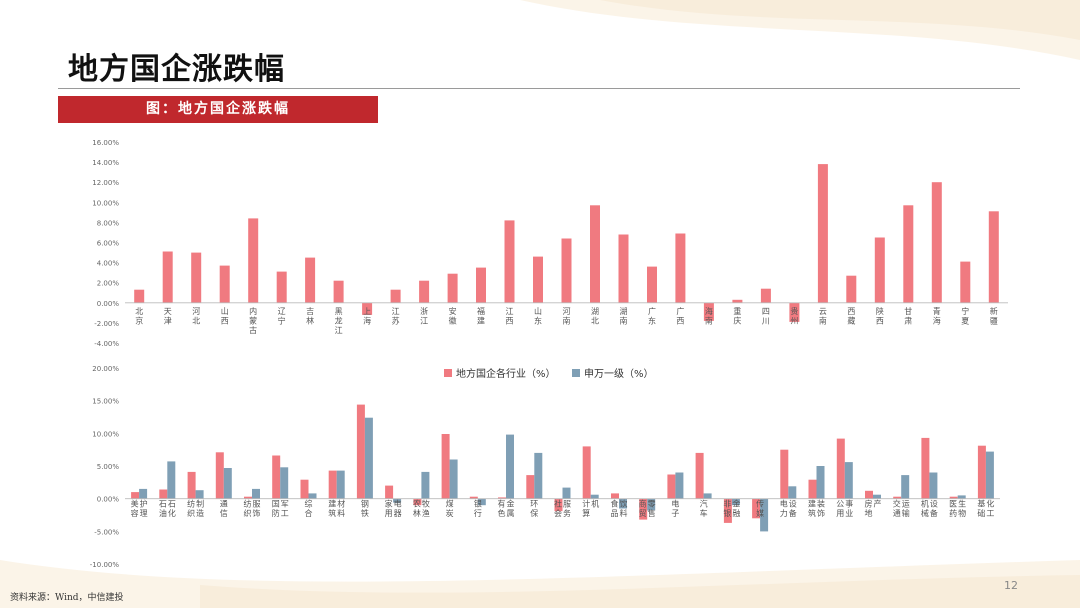 The image size is (1080, 608). What do you see at coordinates (105, 163) in the screenshot?
I see `y-tick-label: 14.00%` at bounding box center [105, 163].